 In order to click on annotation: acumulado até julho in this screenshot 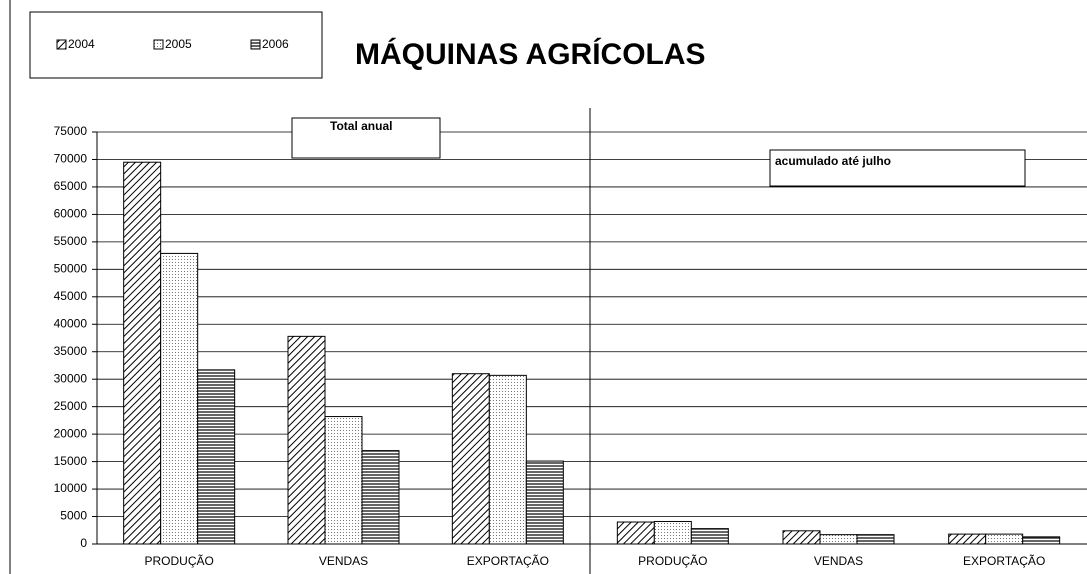, I will do `click(833, 161)`.